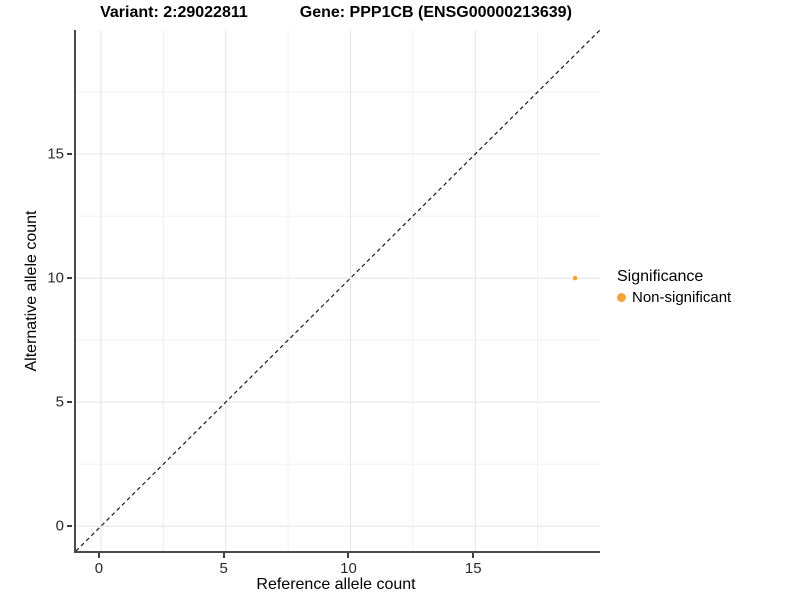 The width and height of the screenshot is (800, 600). I want to click on y-tick-label: 0, so click(59, 526).